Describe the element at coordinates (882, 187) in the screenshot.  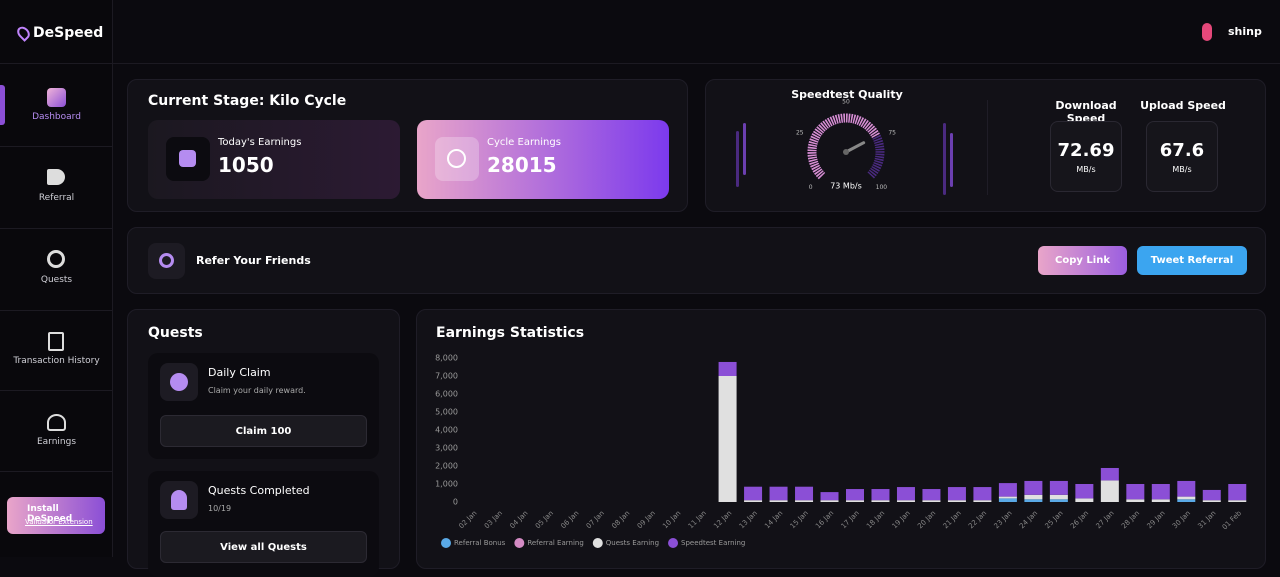
I see `gauge-tick-label: 100` at that location.